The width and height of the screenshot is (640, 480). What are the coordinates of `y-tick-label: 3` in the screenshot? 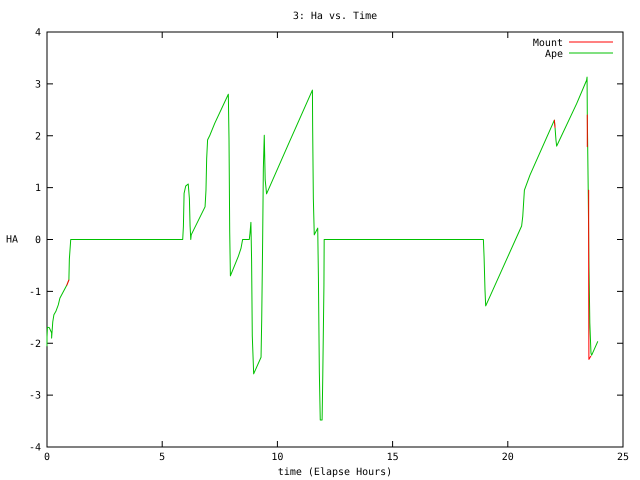 It's located at (37, 84).